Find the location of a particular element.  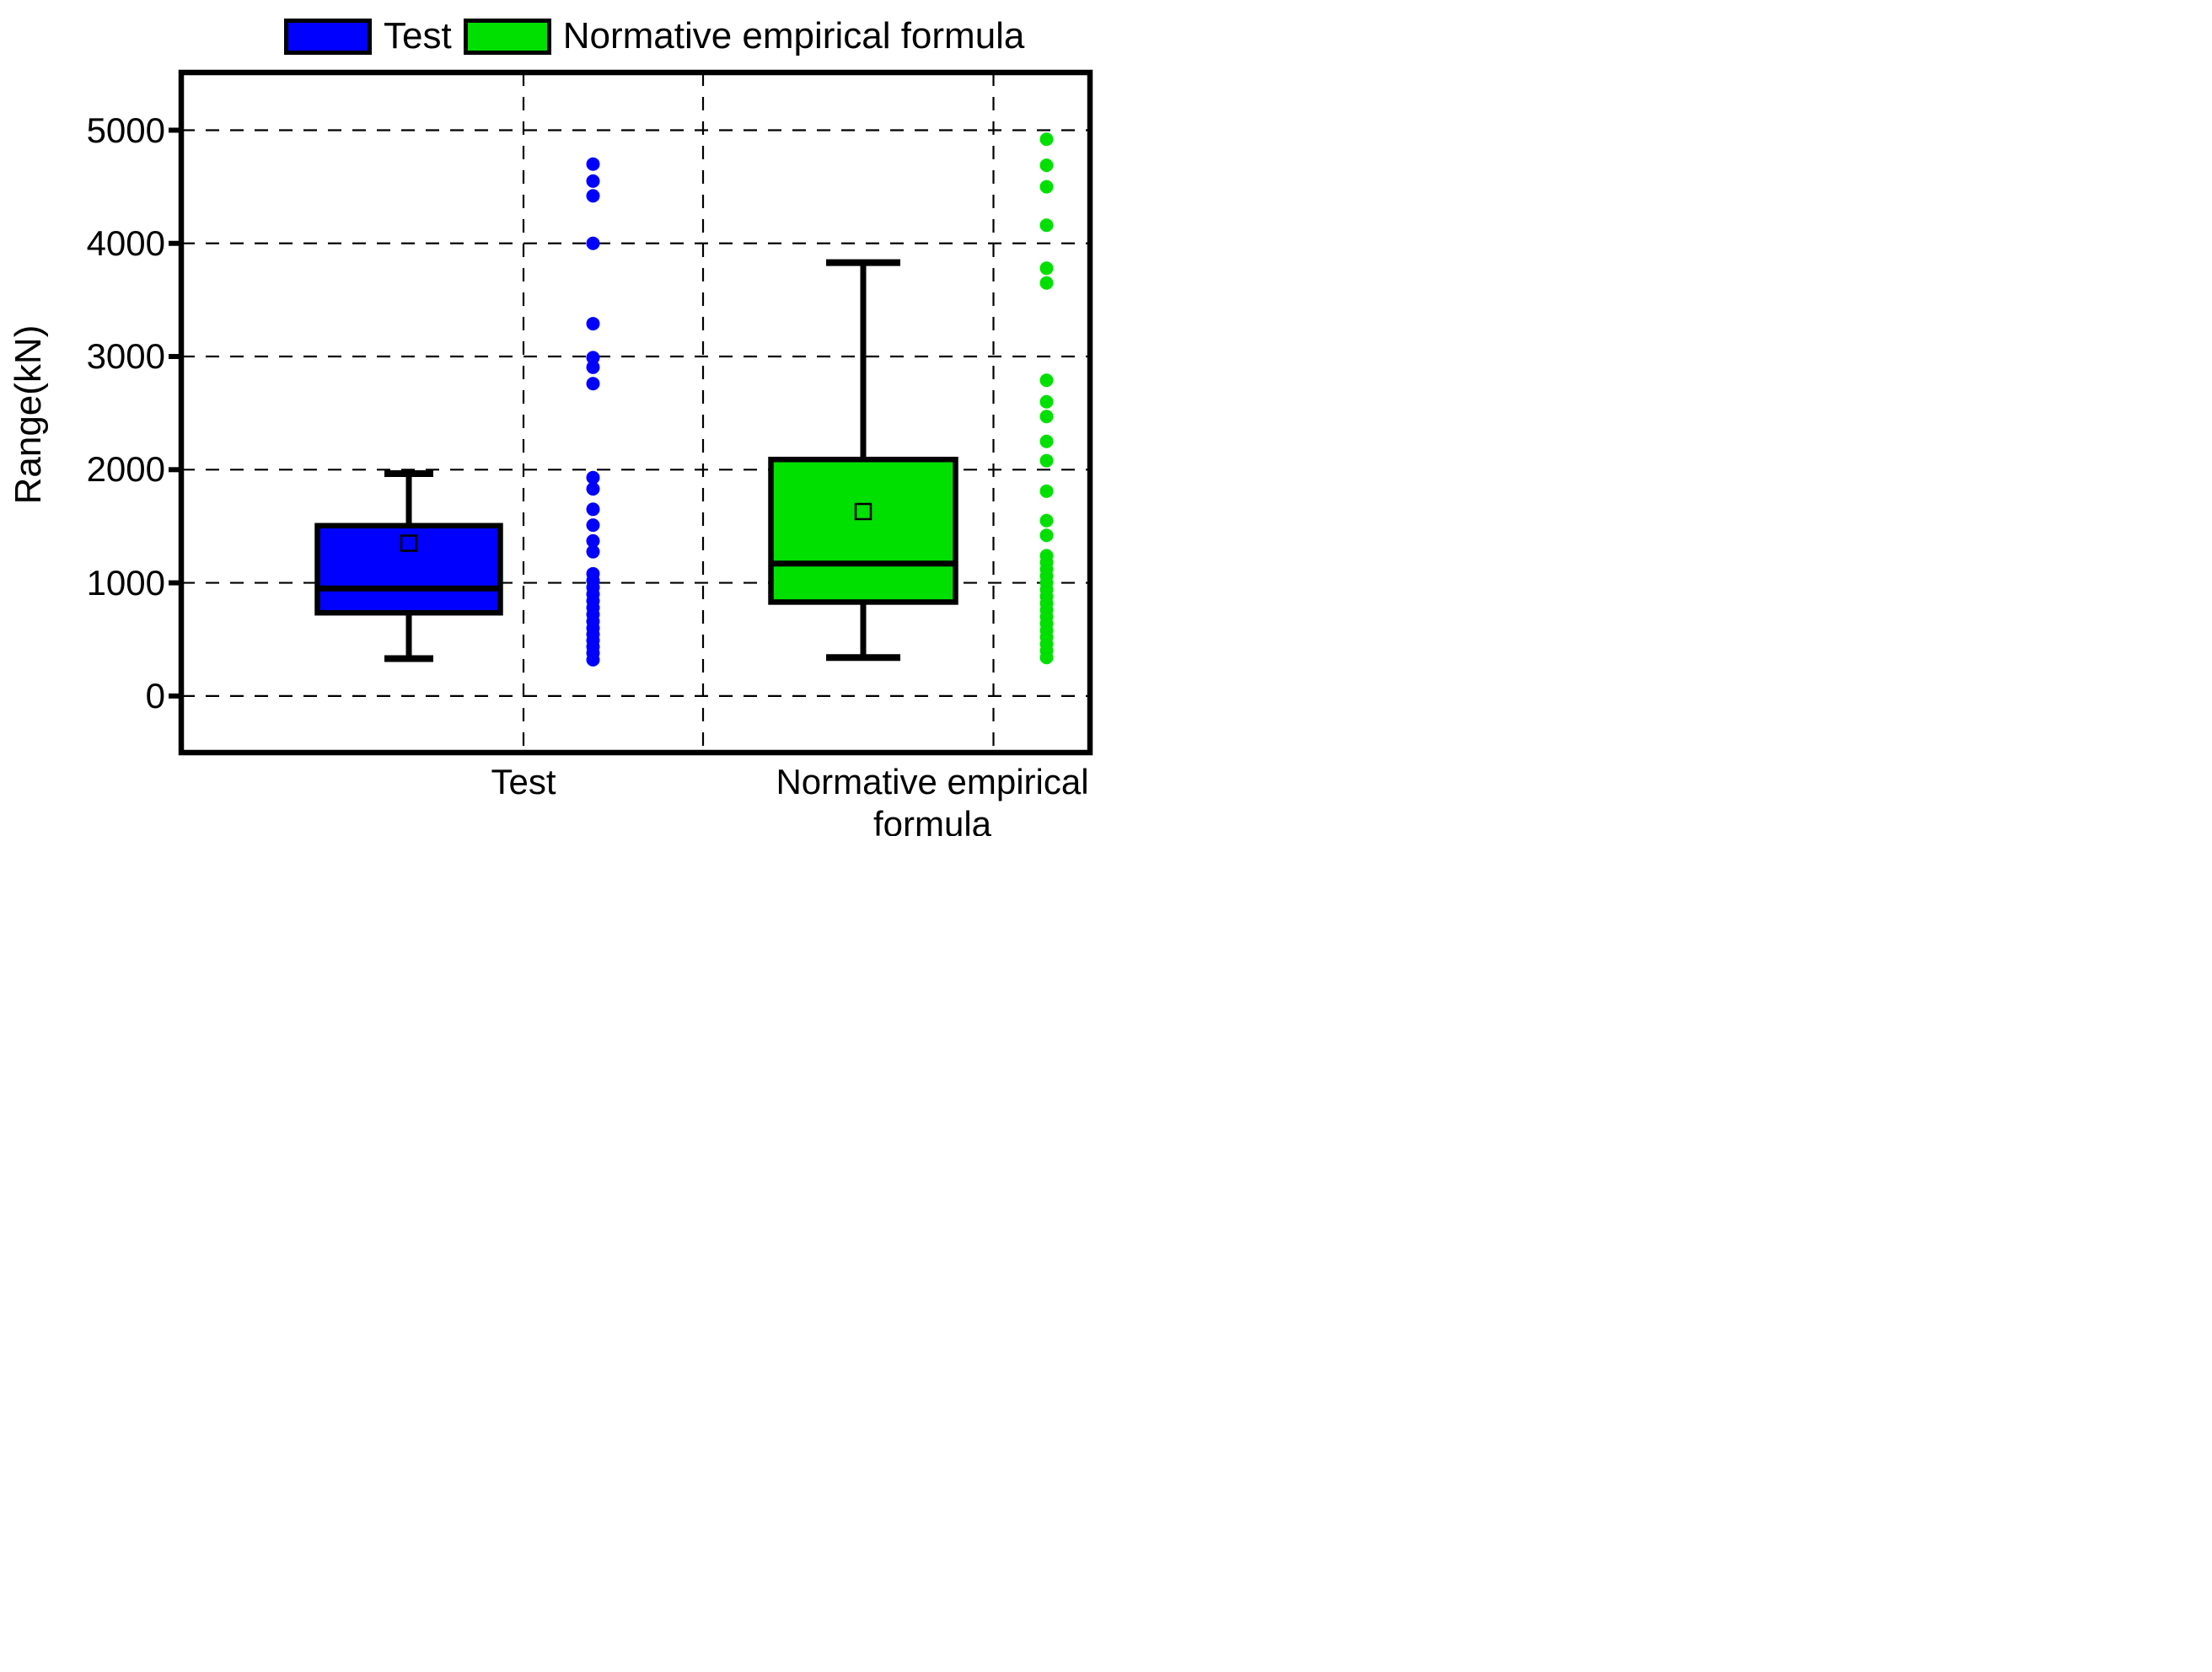

x-category-test: Test is located at coordinates (523, 781).